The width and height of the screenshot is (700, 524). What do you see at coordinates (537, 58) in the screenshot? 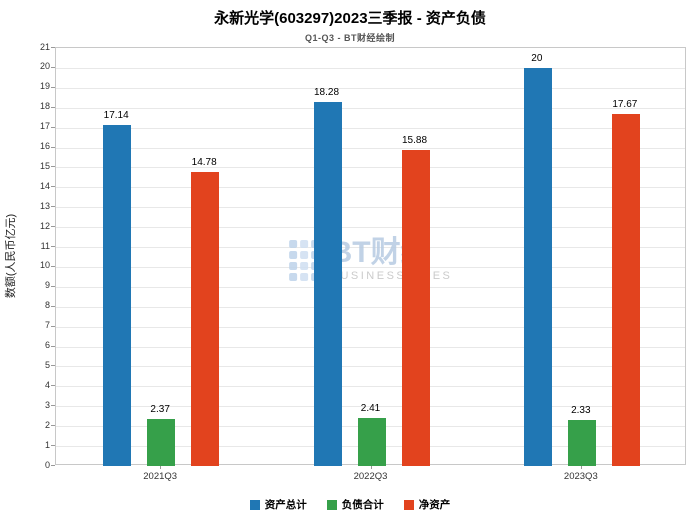
I see `bar-value-label: 20` at bounding box center [537, 58].